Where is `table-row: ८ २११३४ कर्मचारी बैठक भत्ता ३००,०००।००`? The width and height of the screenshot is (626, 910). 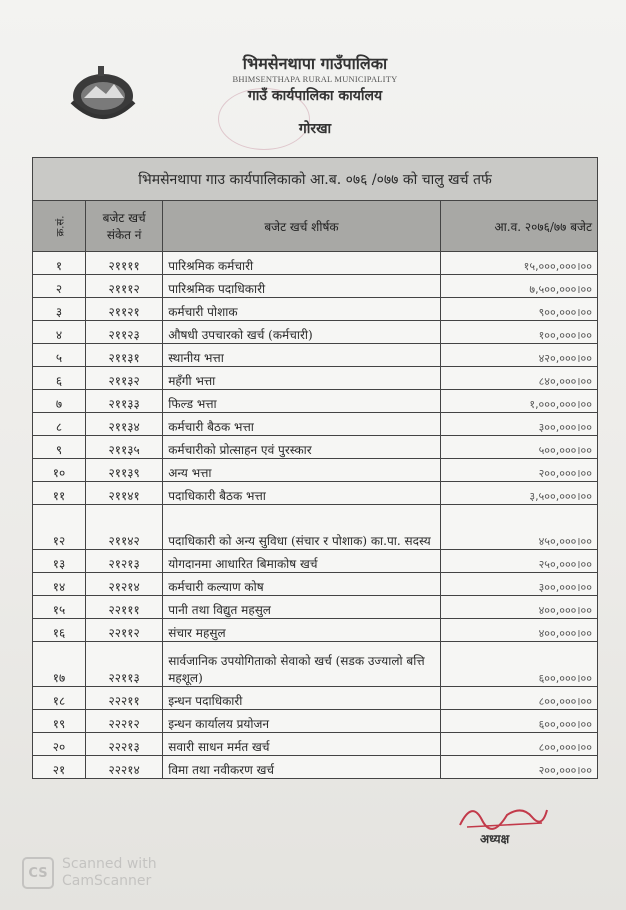
table-row: ८ २११३४ कर्मचारी बैठक भत्ता ३००,०००।०० is located at coordinates (315, 424).